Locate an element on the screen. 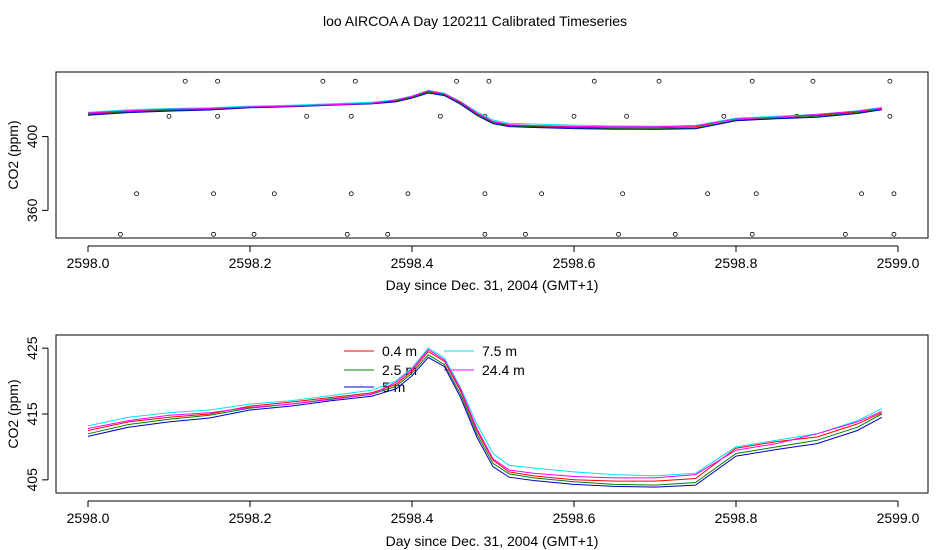 The width and height of the screenshot is (950, 550). bottom-x-axis-label: Day since Dec. 31, 2004 (GMT+1) is located at coordinates (492, 541).